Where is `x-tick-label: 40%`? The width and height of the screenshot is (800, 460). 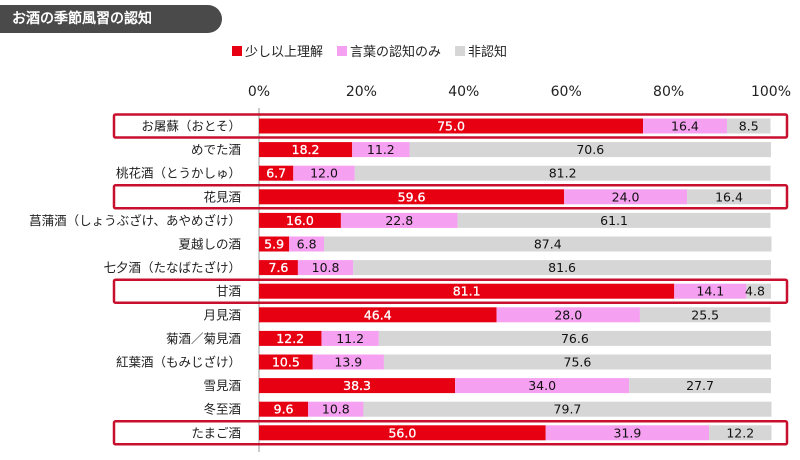 x-tick-label: 40% is located at coordinates (463, 92).